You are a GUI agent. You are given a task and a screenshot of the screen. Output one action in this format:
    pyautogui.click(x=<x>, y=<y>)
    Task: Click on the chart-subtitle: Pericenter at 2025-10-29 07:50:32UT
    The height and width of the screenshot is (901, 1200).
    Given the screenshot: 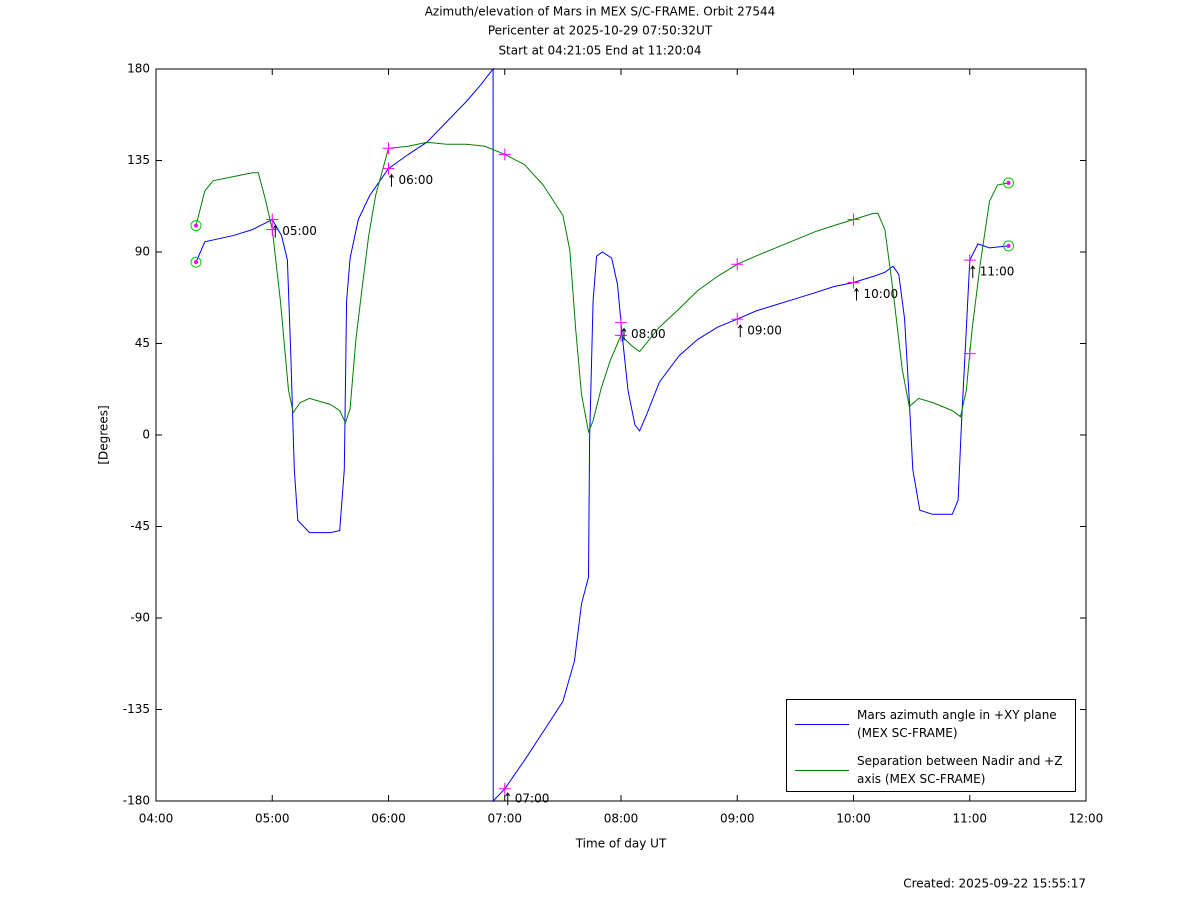 What is the action you would take?
    pyautogui.click(x=600, y=31)
    